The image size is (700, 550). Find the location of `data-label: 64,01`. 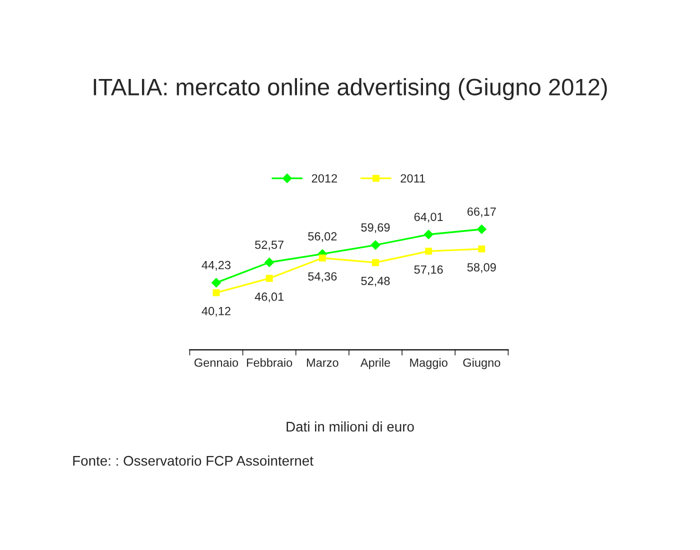

data-label: 64,01 is located at coordinates (428, 217).